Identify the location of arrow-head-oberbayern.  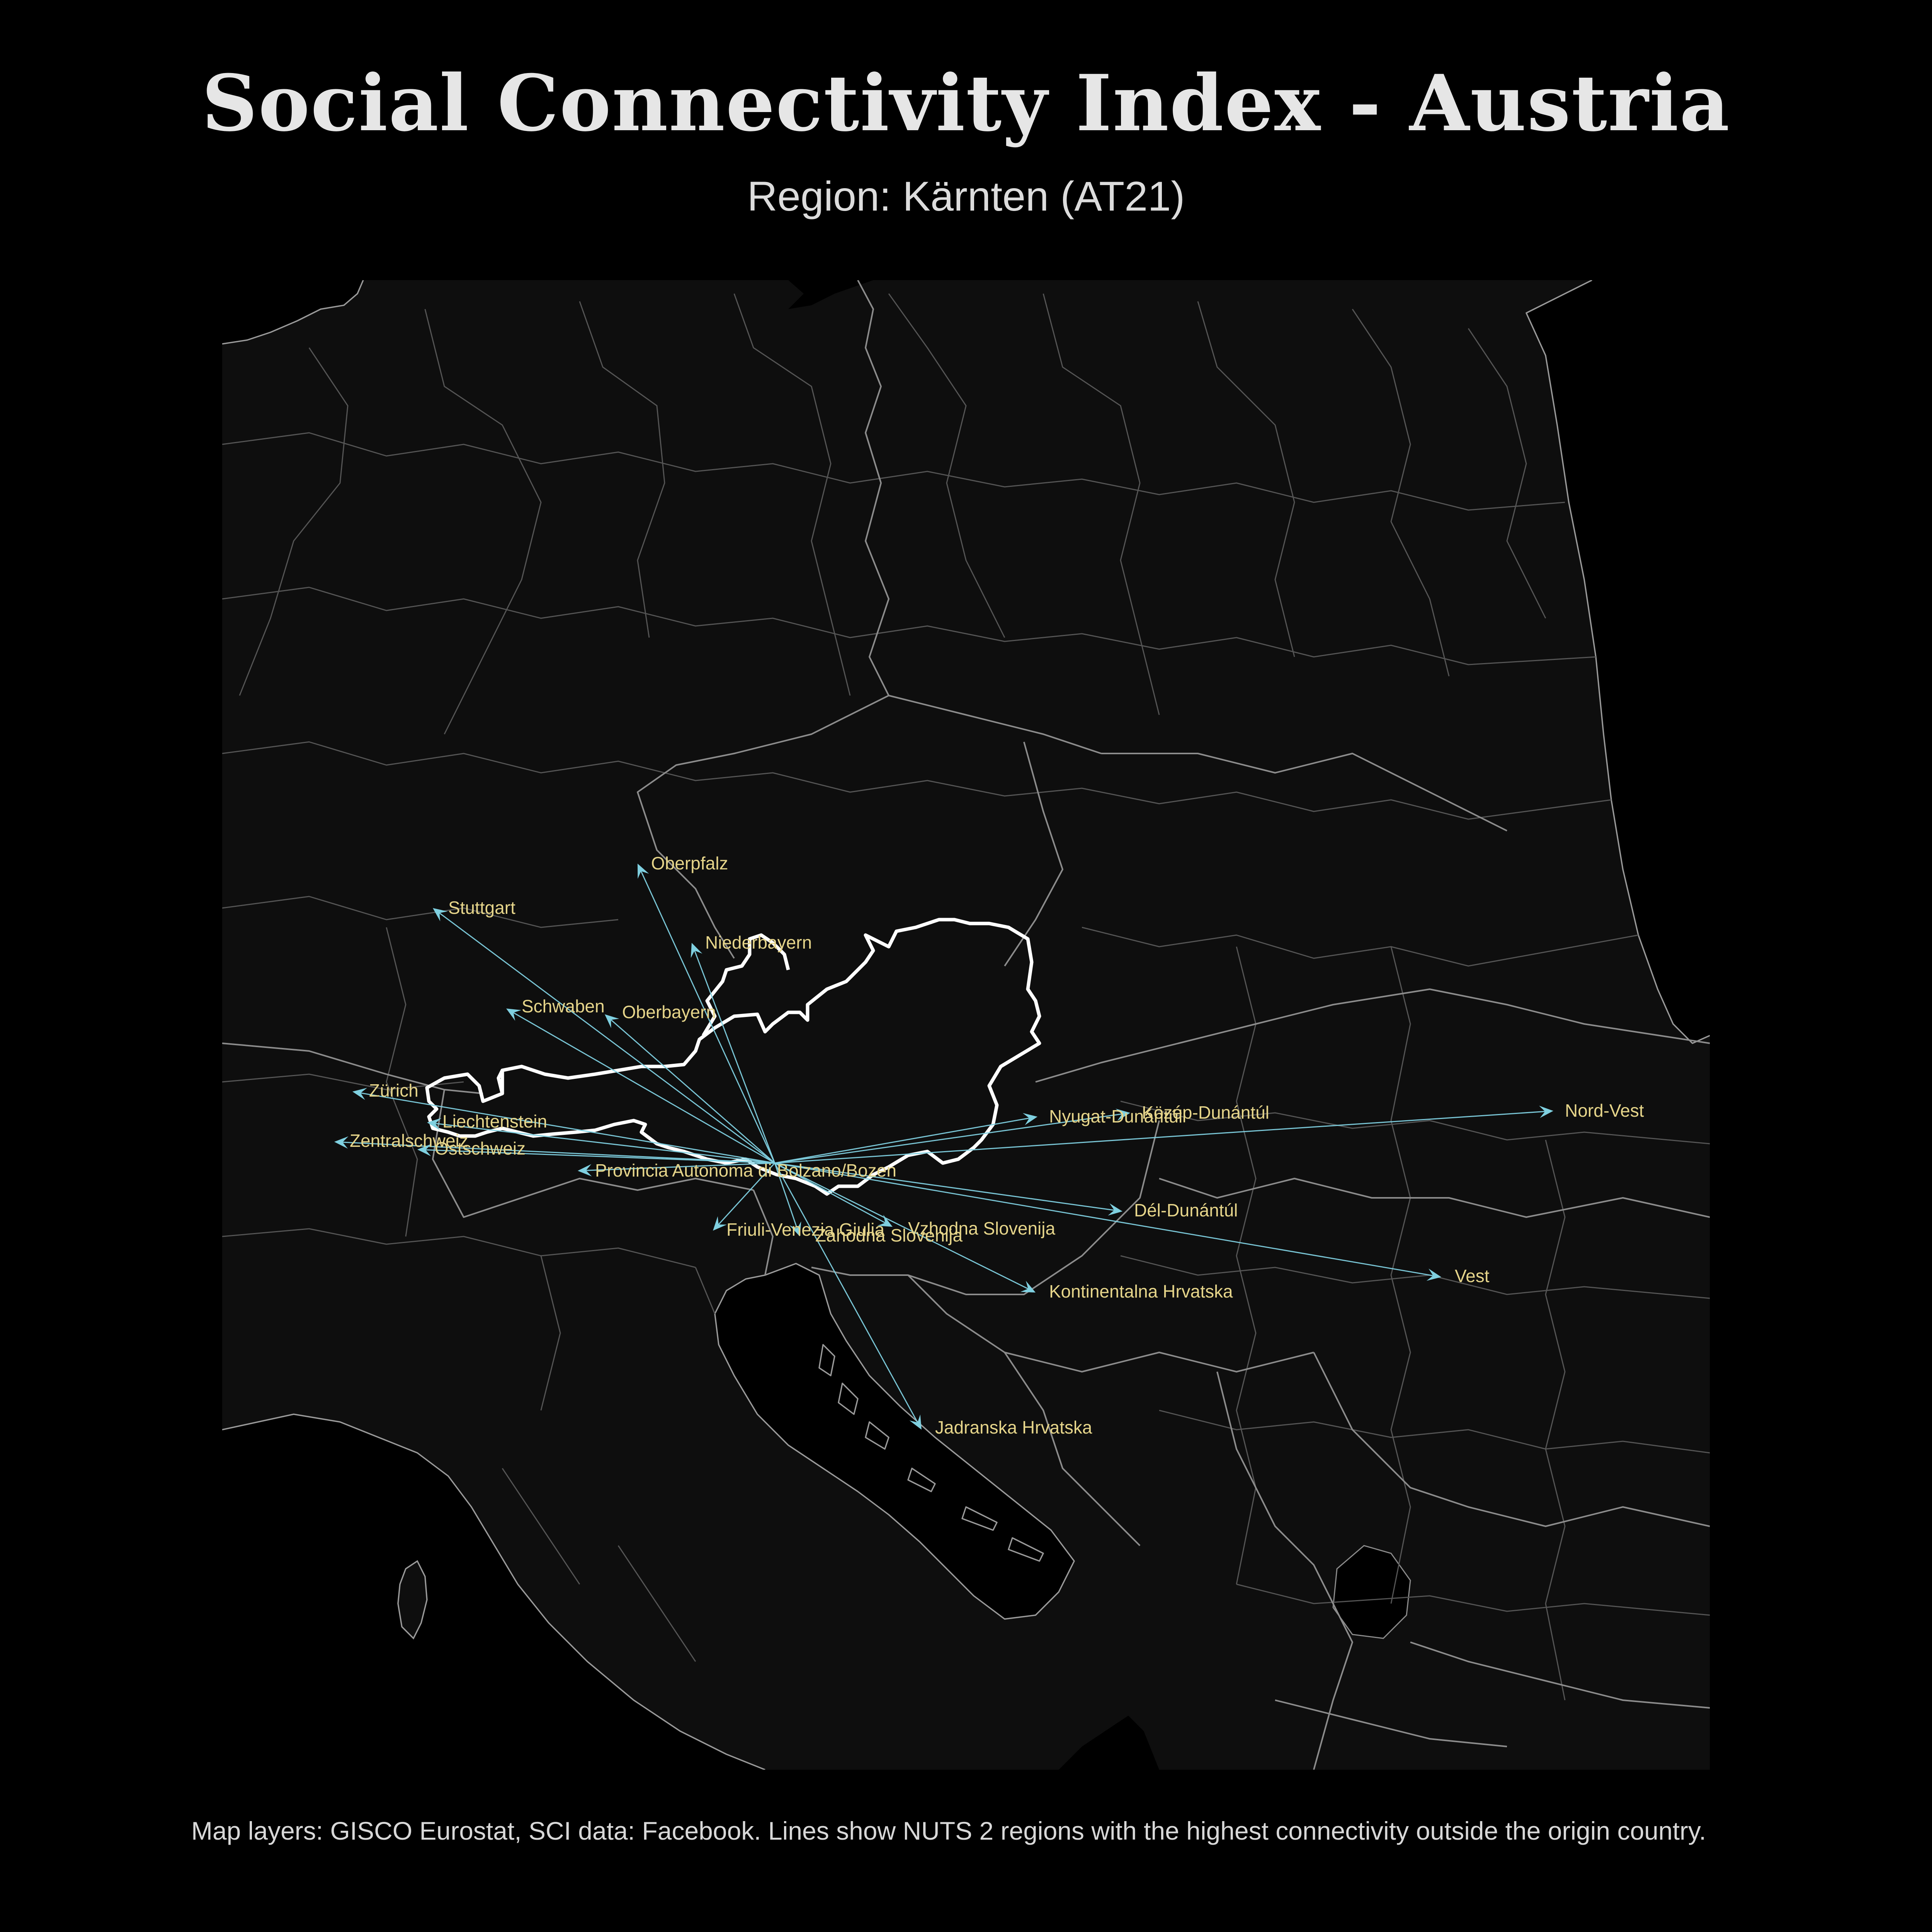
(612, 1021).